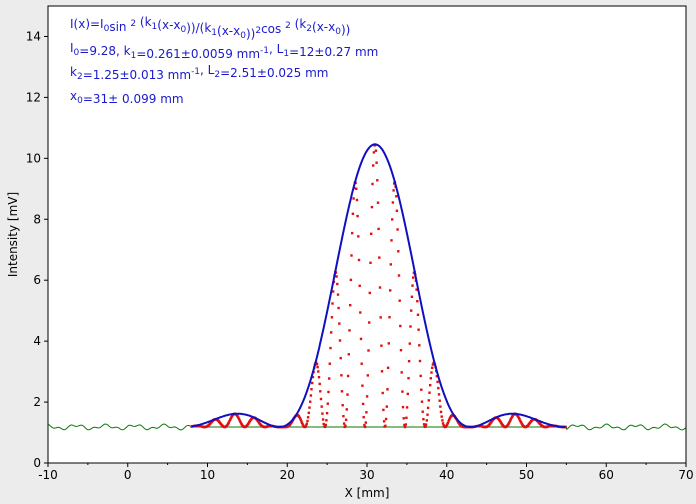 The image size is (696, 504). I want to click on y-tick-label: 14, so click(33, 36).